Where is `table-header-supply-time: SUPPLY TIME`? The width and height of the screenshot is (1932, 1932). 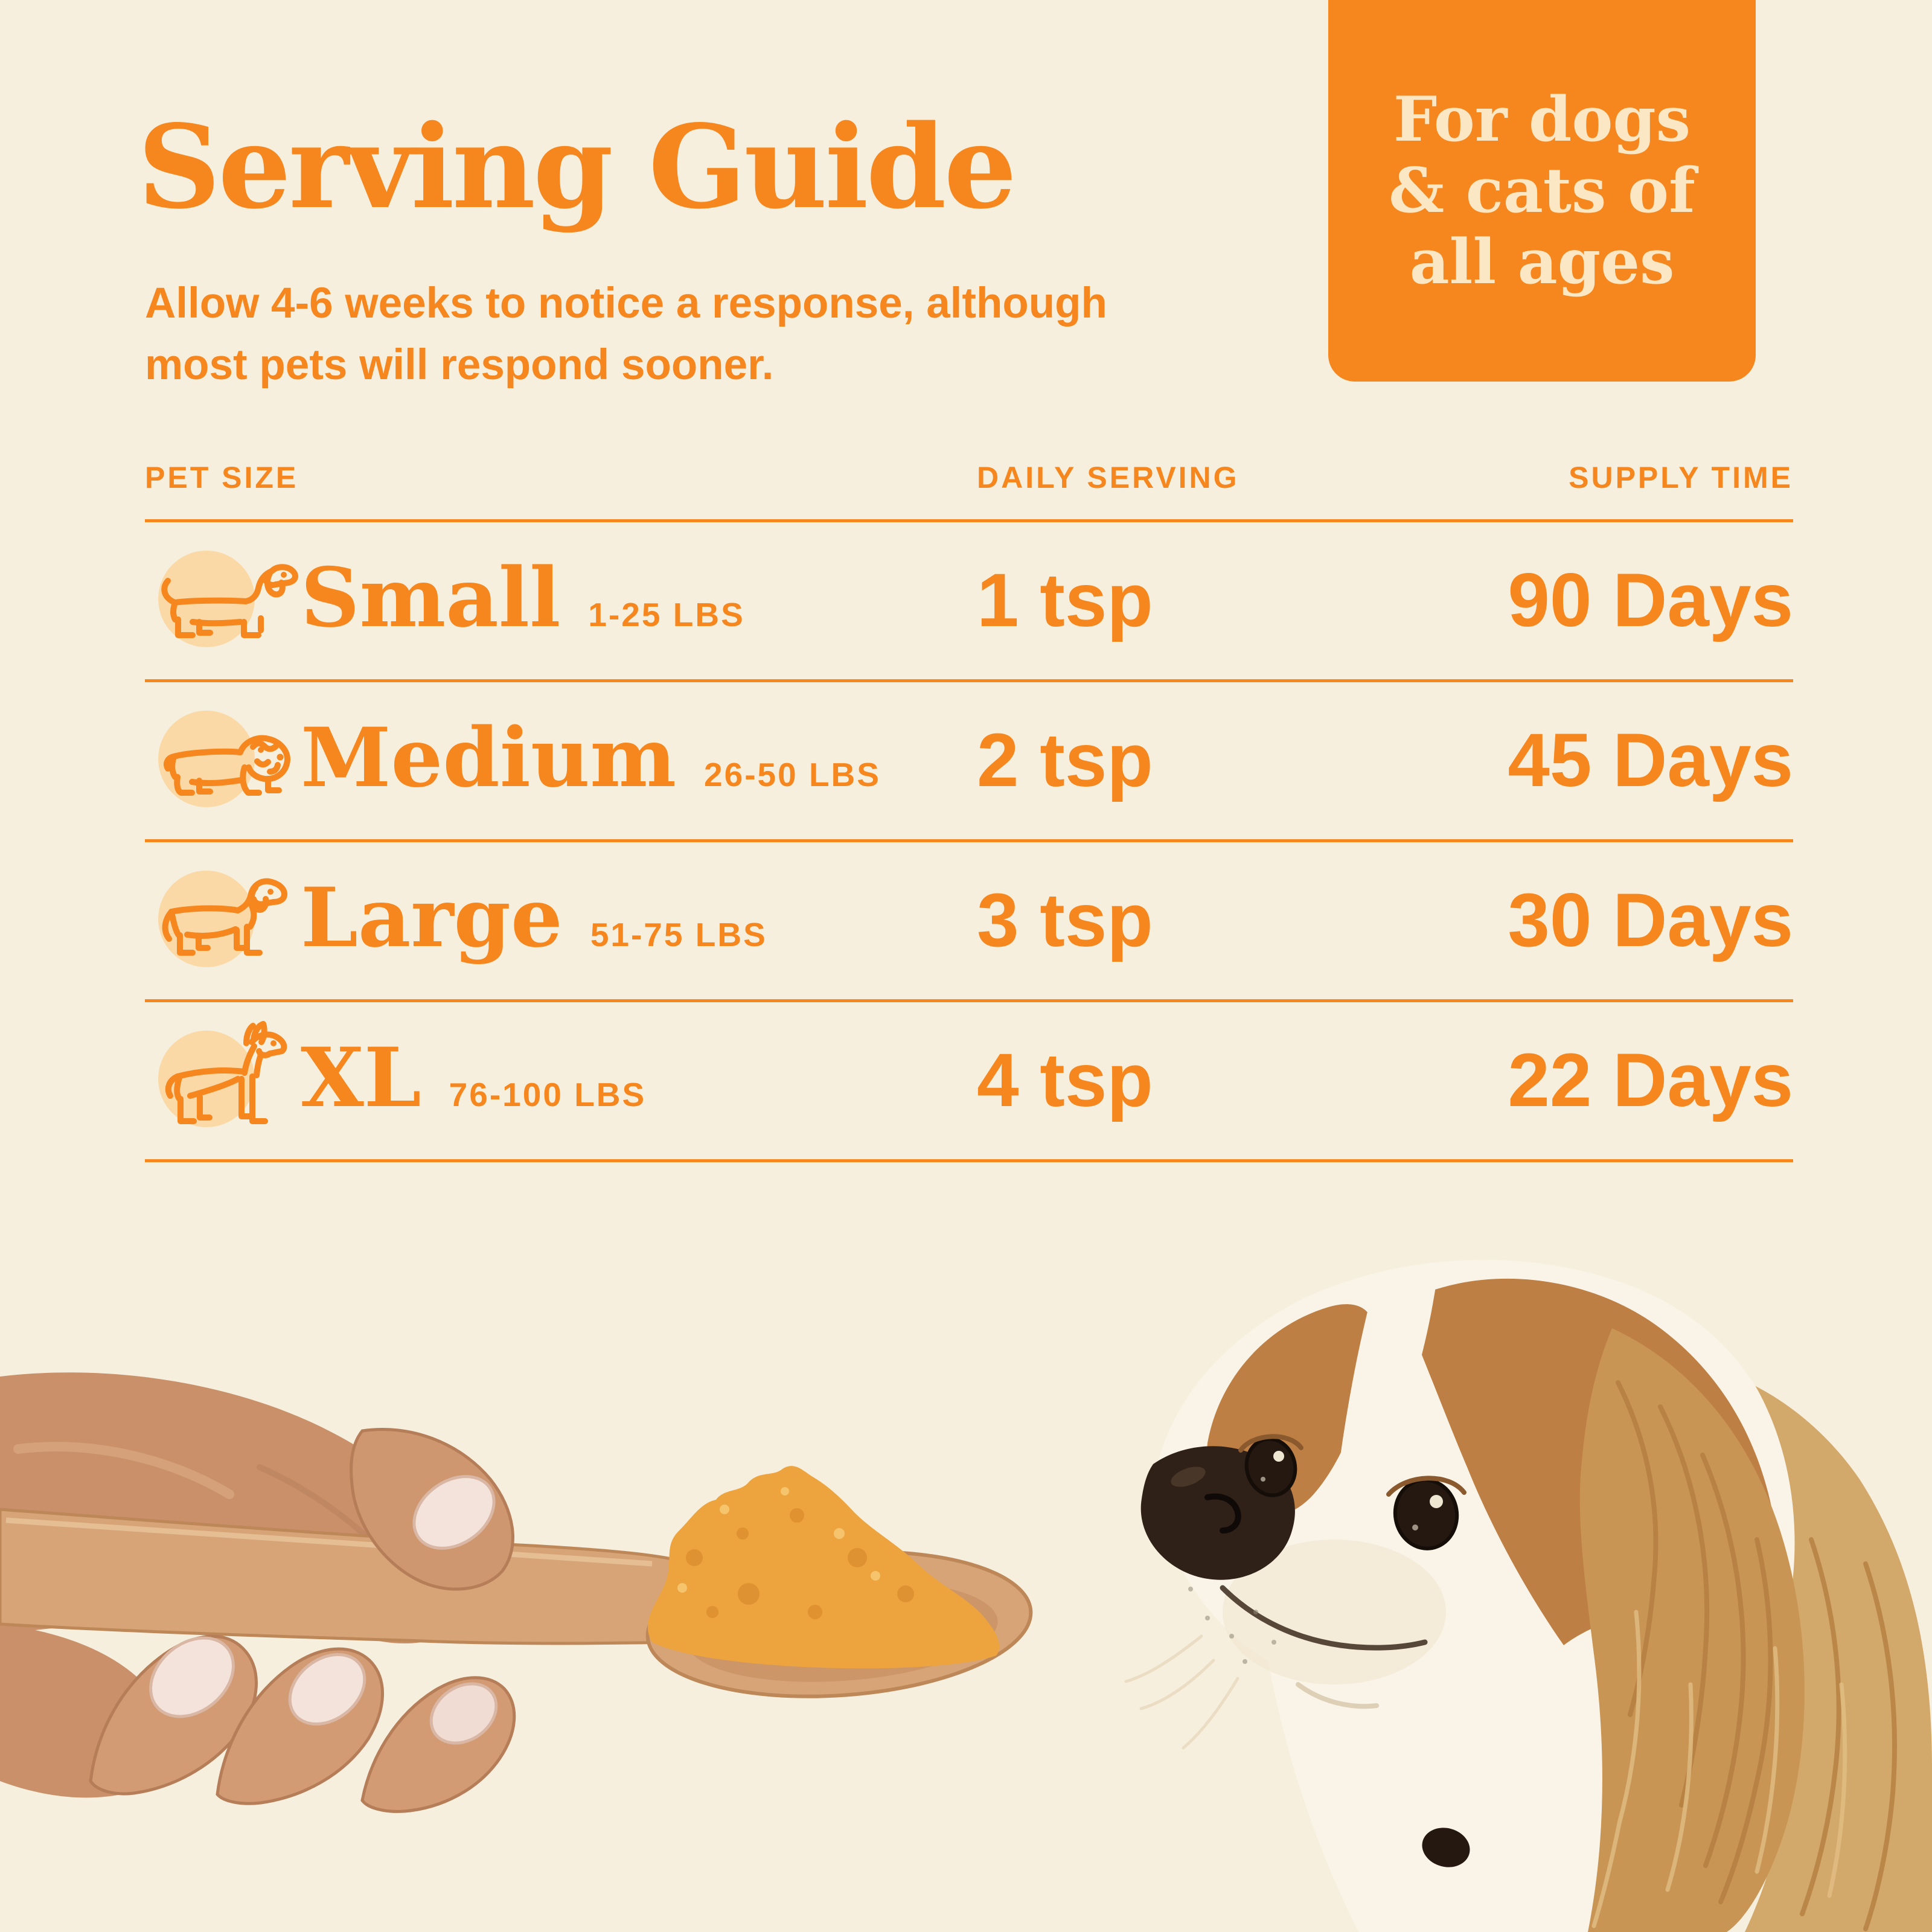
table-header-supply-time: SUPPLY TIME is located at coordinates (1681, 478).